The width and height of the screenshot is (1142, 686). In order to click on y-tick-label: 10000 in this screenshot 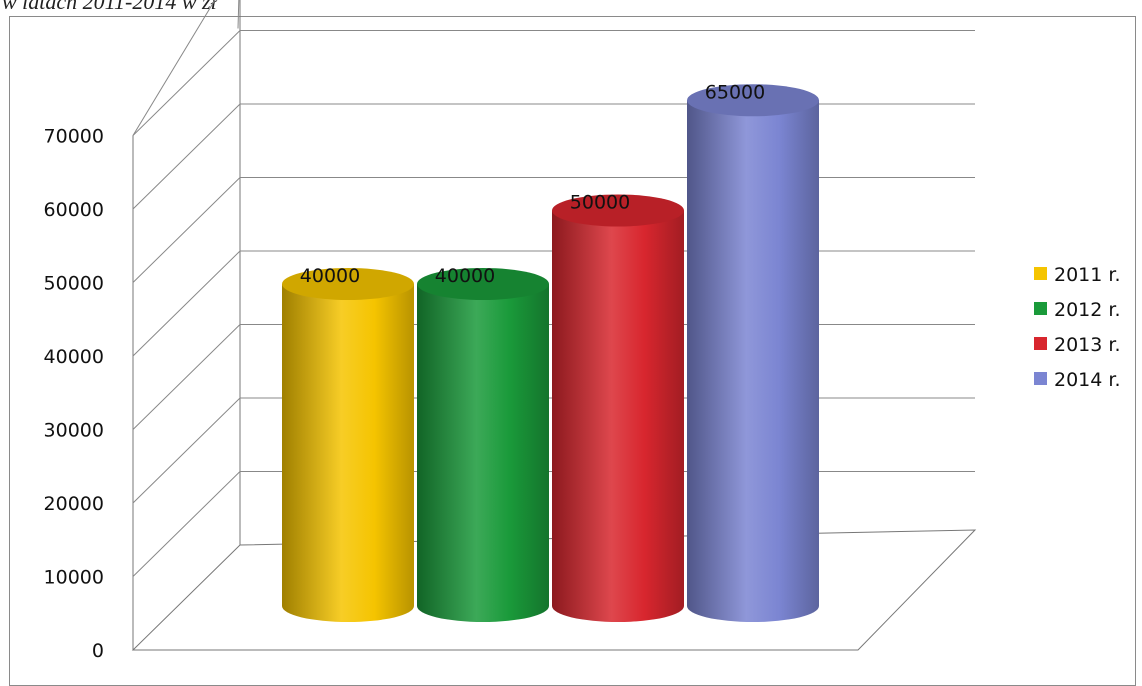, I will do `click(74, 578)`.